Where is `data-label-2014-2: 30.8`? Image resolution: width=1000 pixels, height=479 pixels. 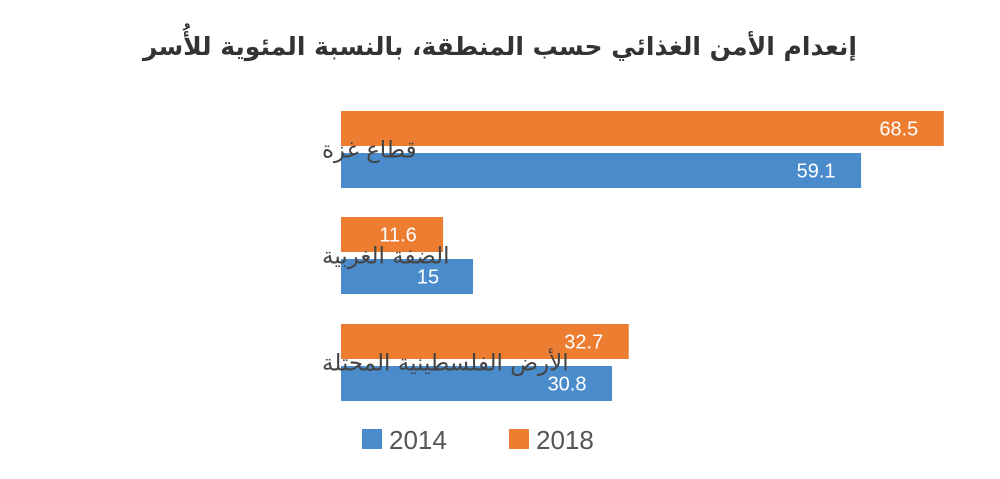
data-label-2014-2: 30.8 is located at coordinates (567, 385).